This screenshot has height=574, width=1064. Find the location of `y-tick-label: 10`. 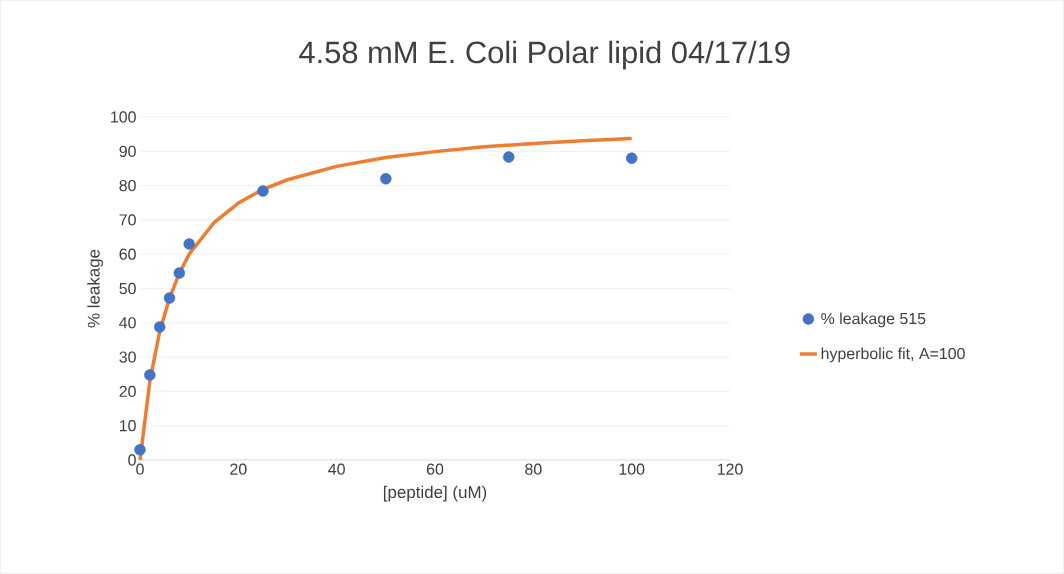

y-tick-label: 10 is located at coordinates (127, 426).